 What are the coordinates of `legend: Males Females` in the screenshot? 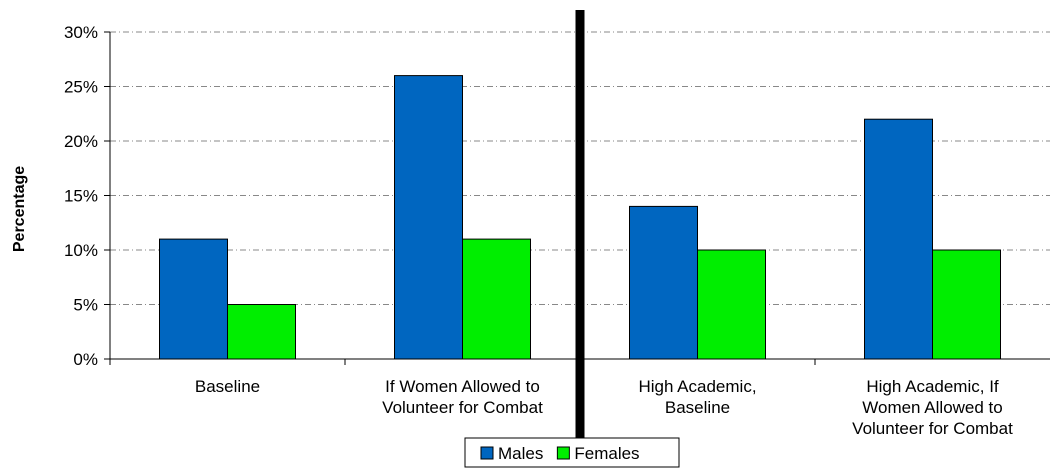 It's located at (572, 452).